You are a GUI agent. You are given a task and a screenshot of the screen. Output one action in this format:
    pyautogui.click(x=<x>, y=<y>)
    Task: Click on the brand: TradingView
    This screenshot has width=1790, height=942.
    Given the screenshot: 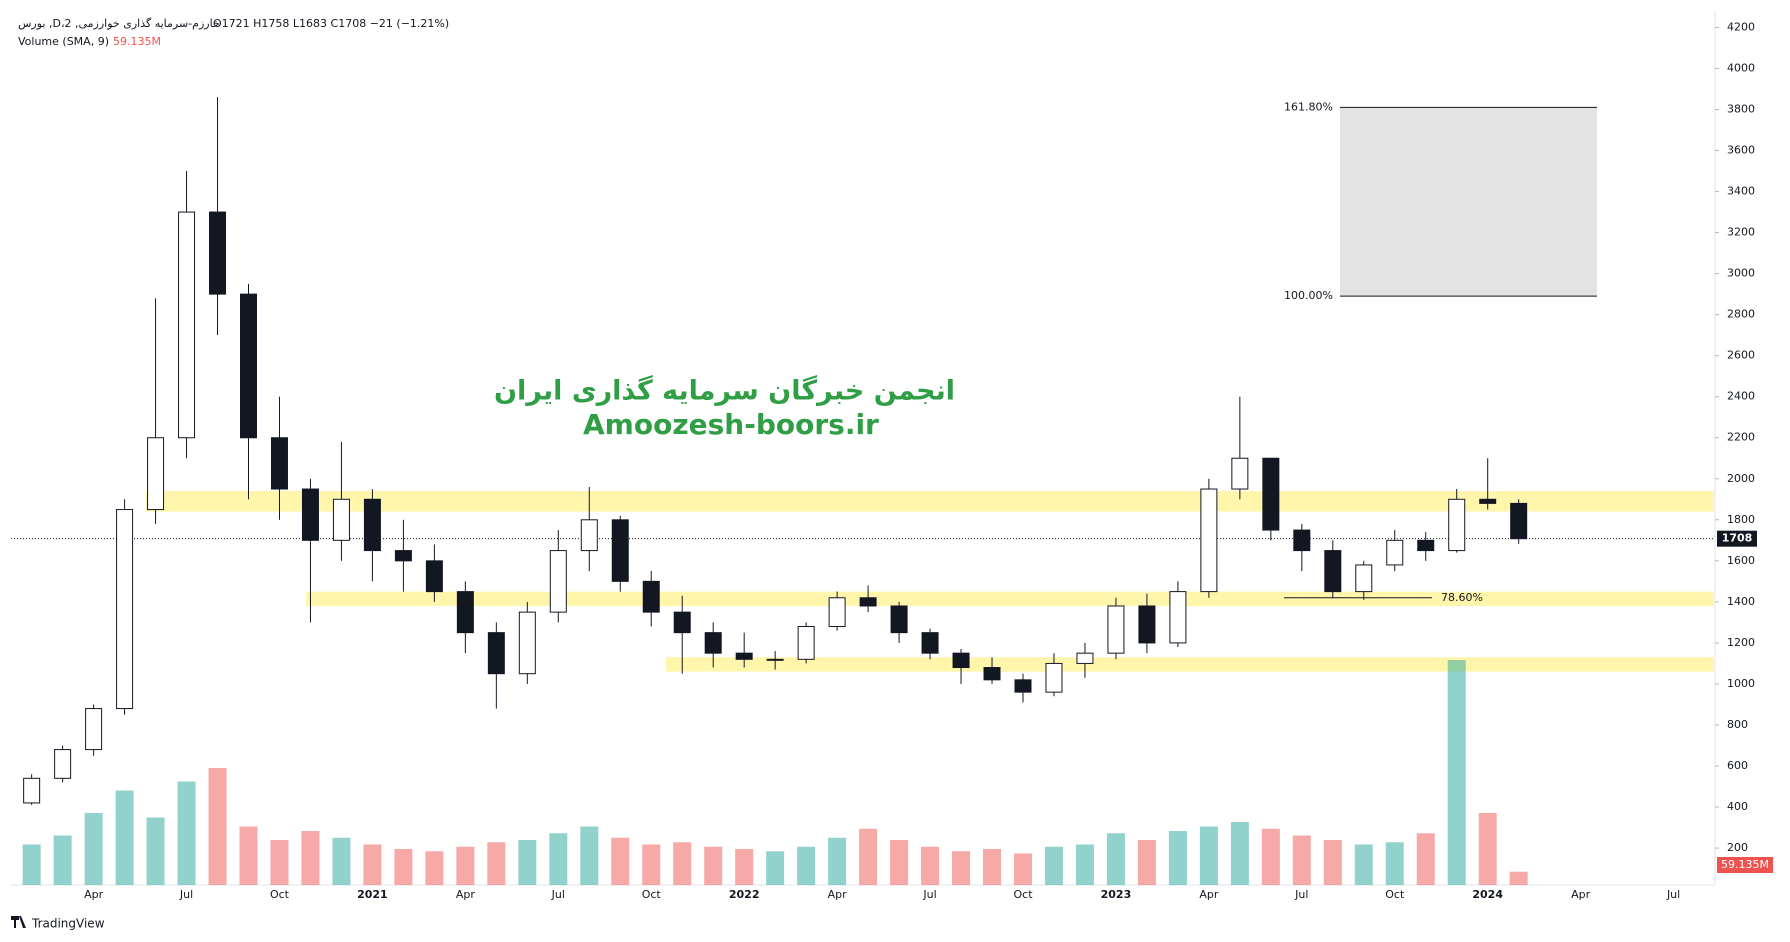 What is the action you would take?
    pyautogui.click(x=68, y=924)
    